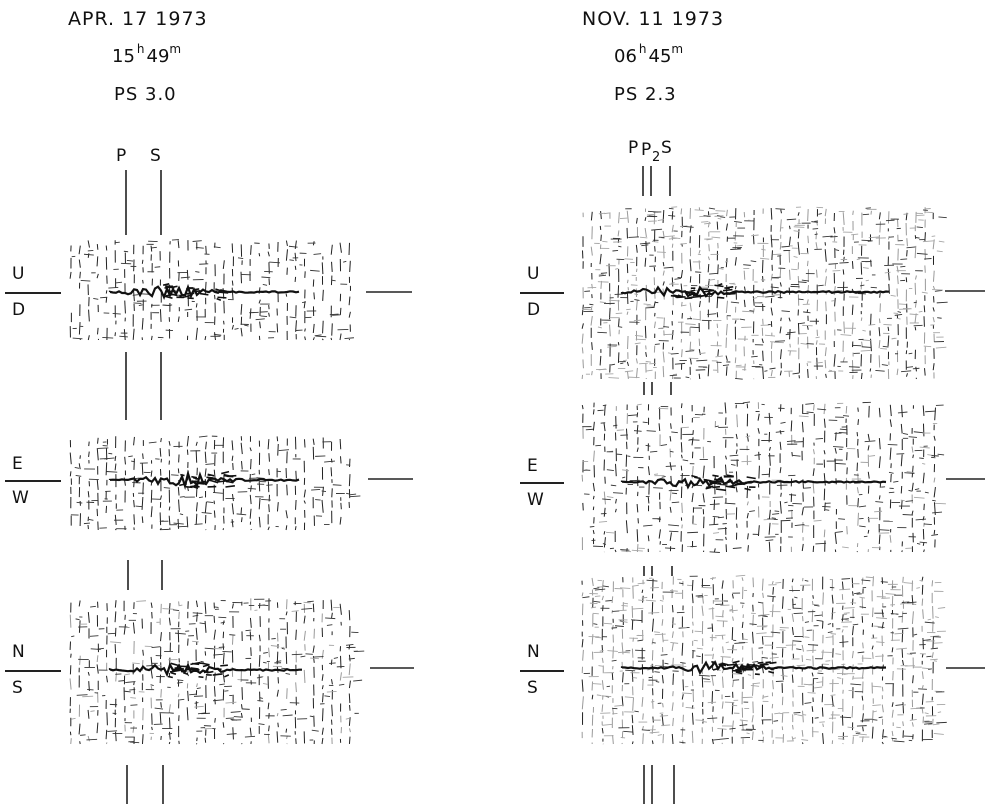 The image size is (985, 804). Describe the element at coordinates (145, 94) in the screenshot. I see `left-event-ps: PS 3.0` at that location.